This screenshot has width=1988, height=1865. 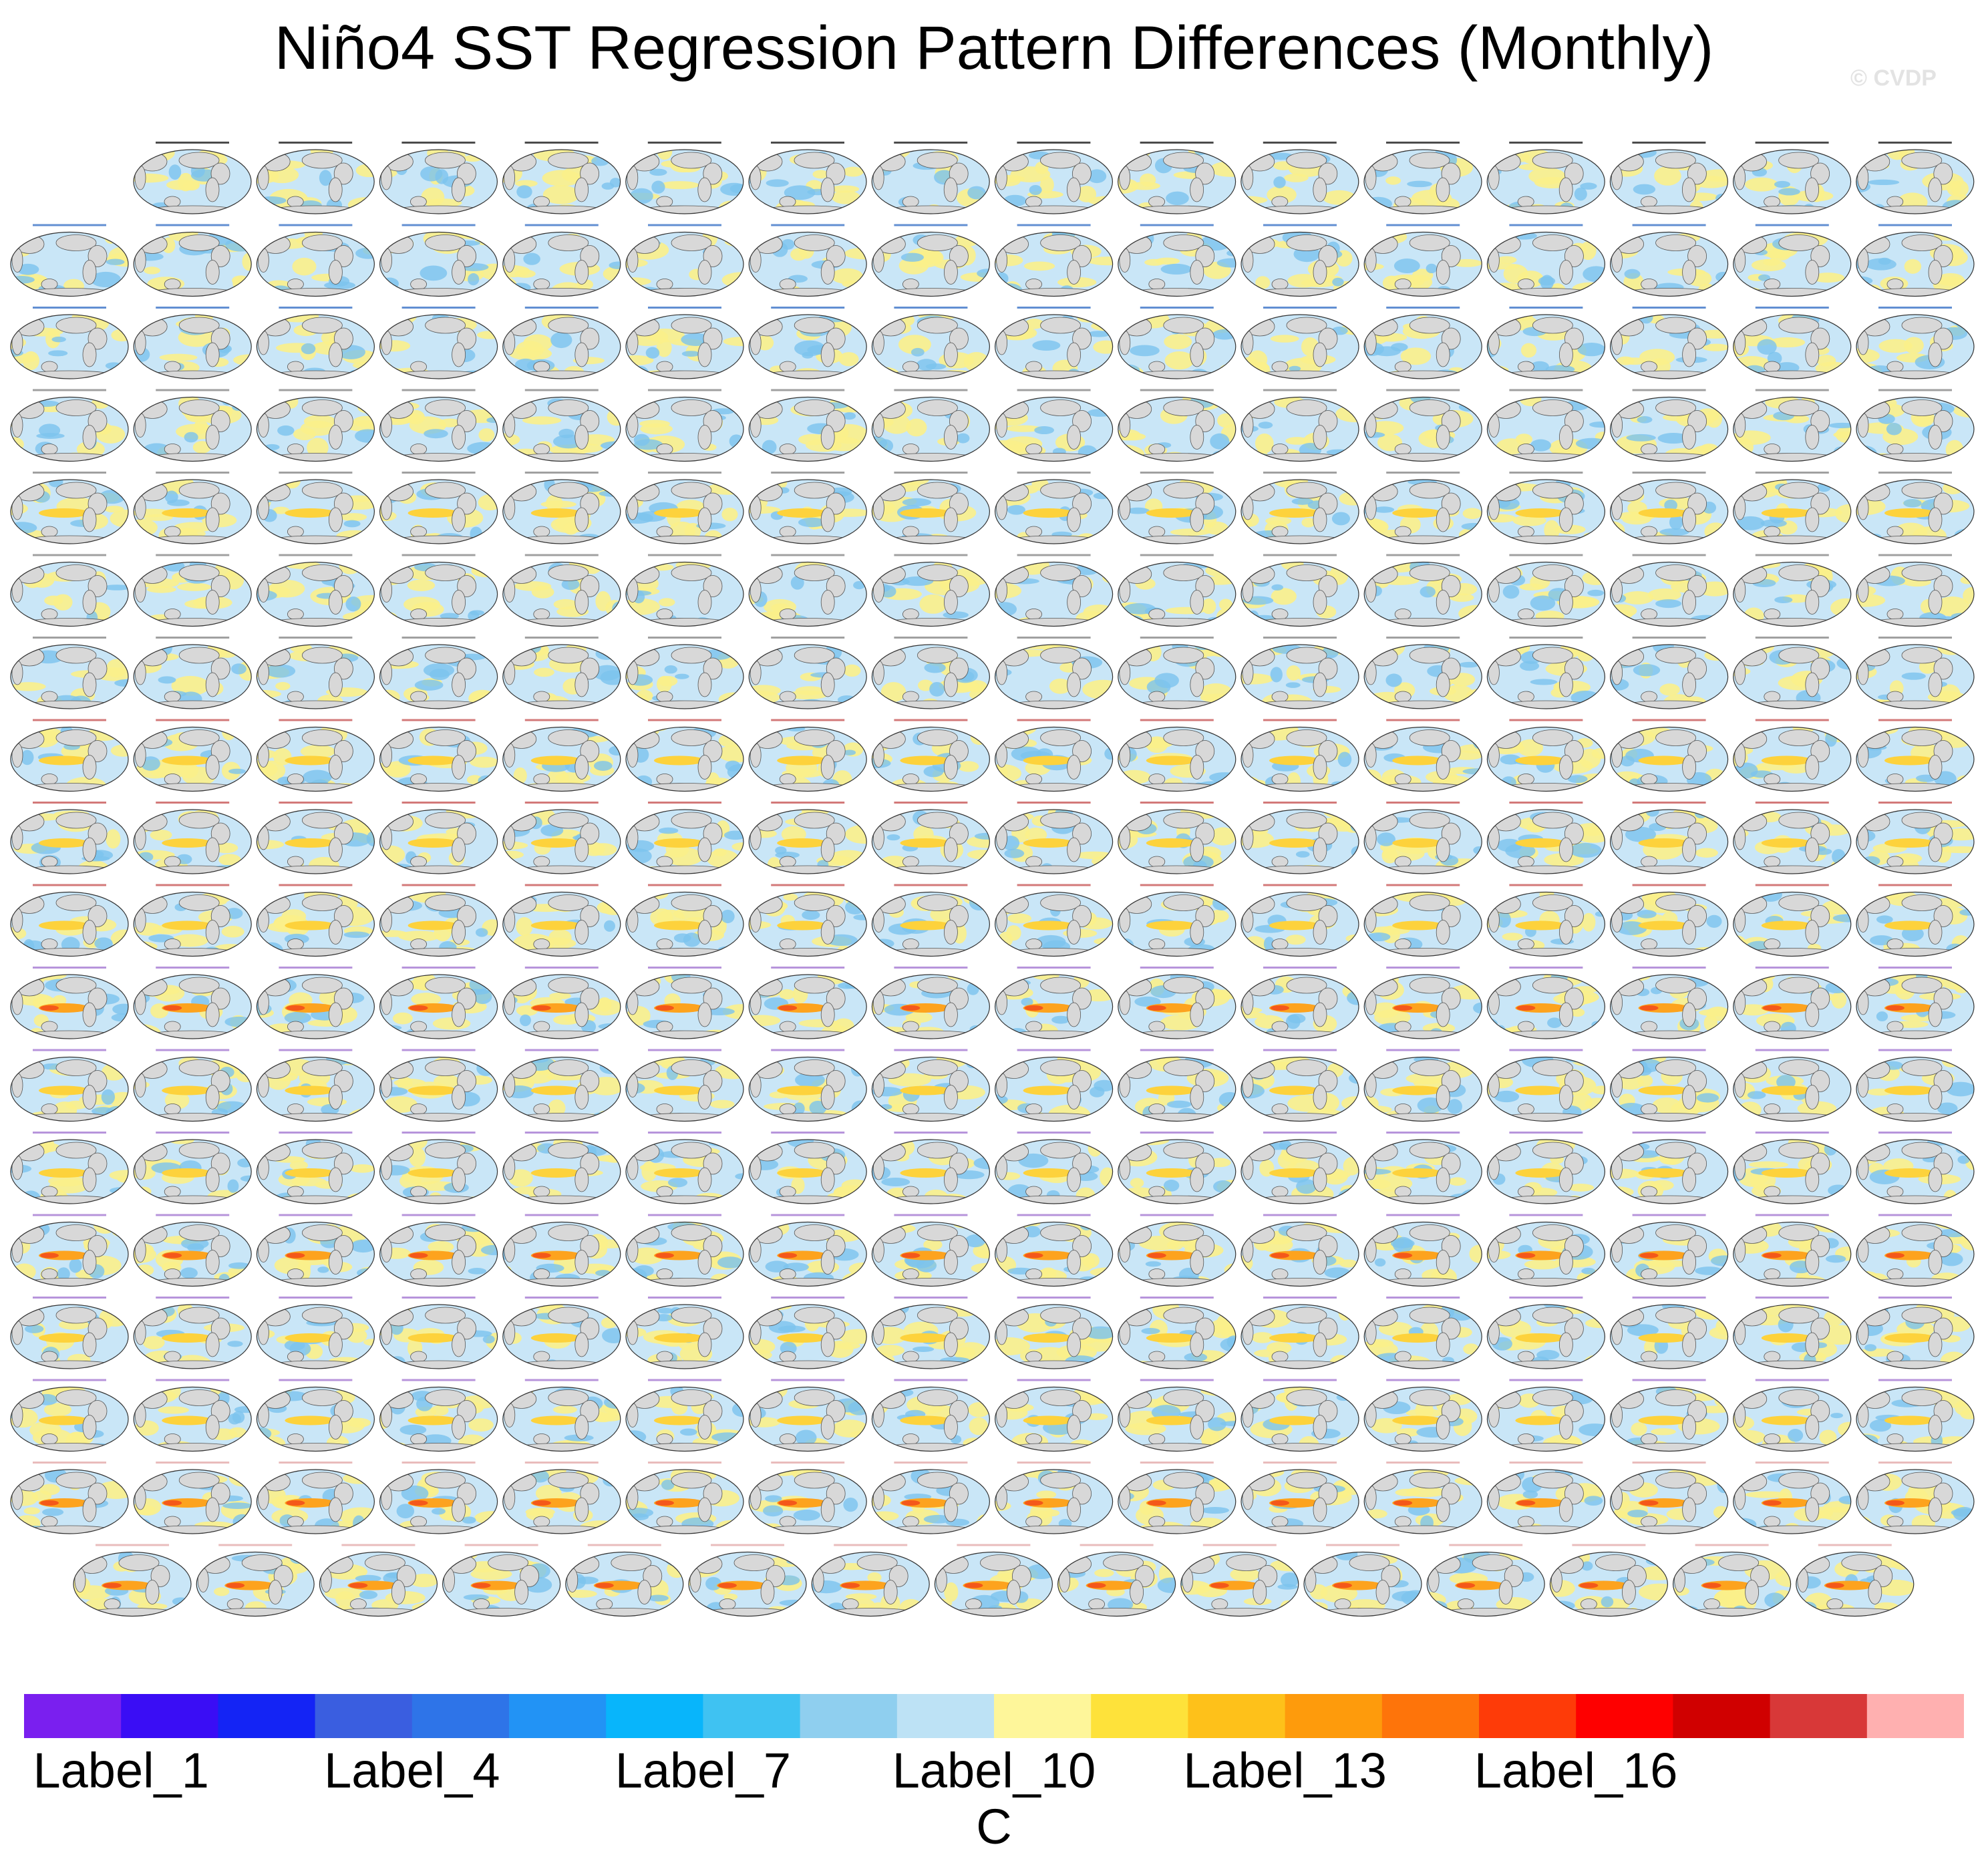 What do you see at coordinates (703, 1771) in the screenshot?
I see `colorbar-tick-label: Label_7` at bounding box center [703, 1771].